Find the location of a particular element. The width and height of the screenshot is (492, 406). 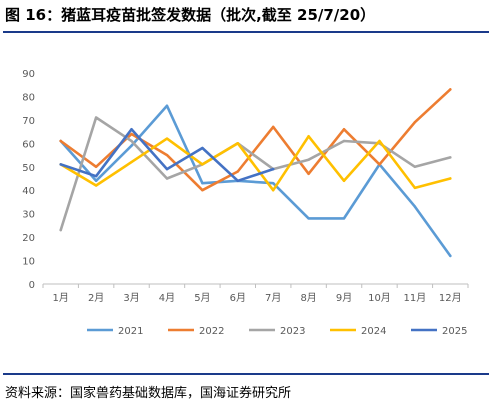

x-tick-label: 2月 is located at coordinates (96, 298).